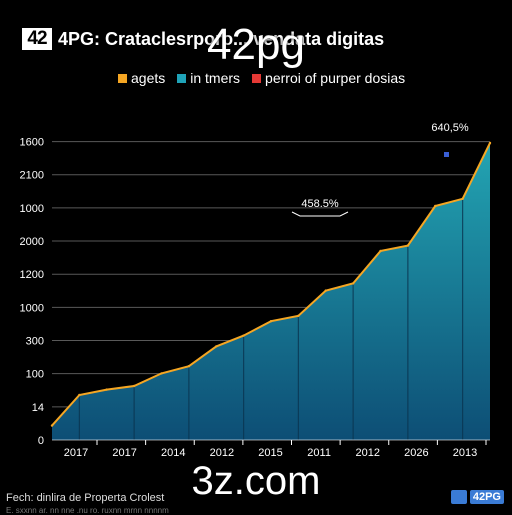  What do you see at coordinates (35, 342) in the screenshot?
I see `y-tick-label: 300` at bounding box center [35, 342].